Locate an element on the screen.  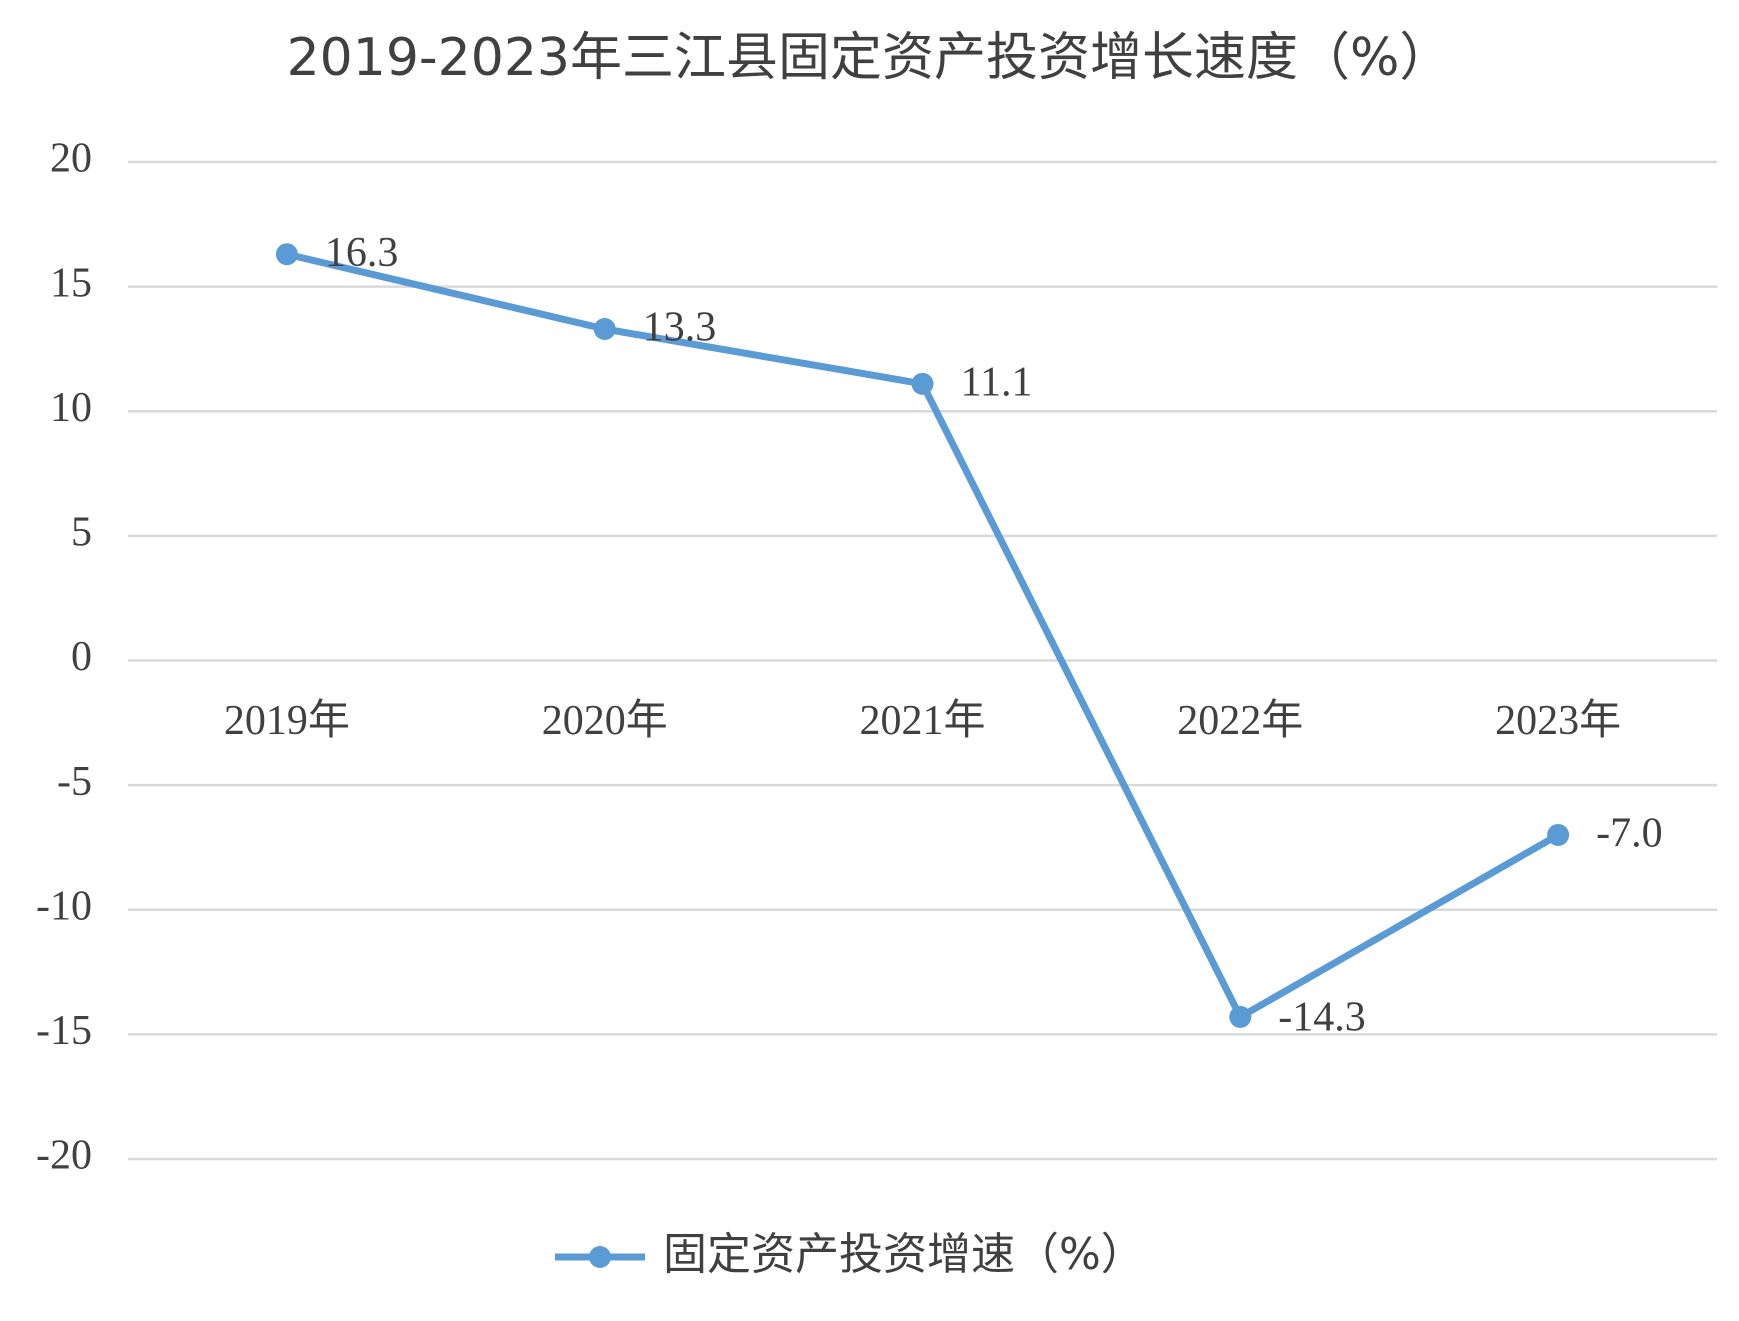
y-tick-label: 5 is located at coordinates (81, 533).